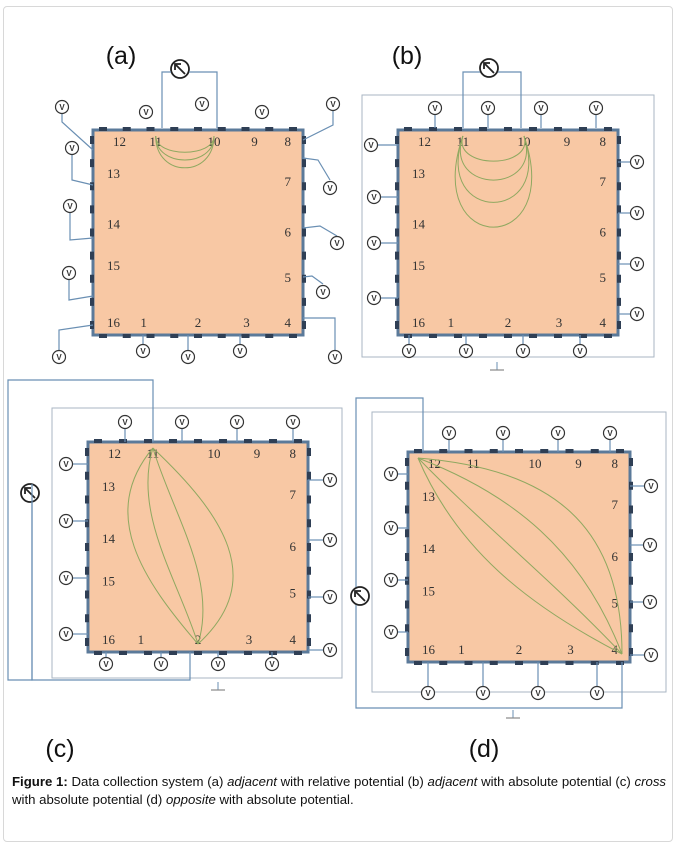 This screenshot has width=678, height=848. Describe the element at coordinates (419, 322) in the screenshot. I see `pin-label: 16` at that location.